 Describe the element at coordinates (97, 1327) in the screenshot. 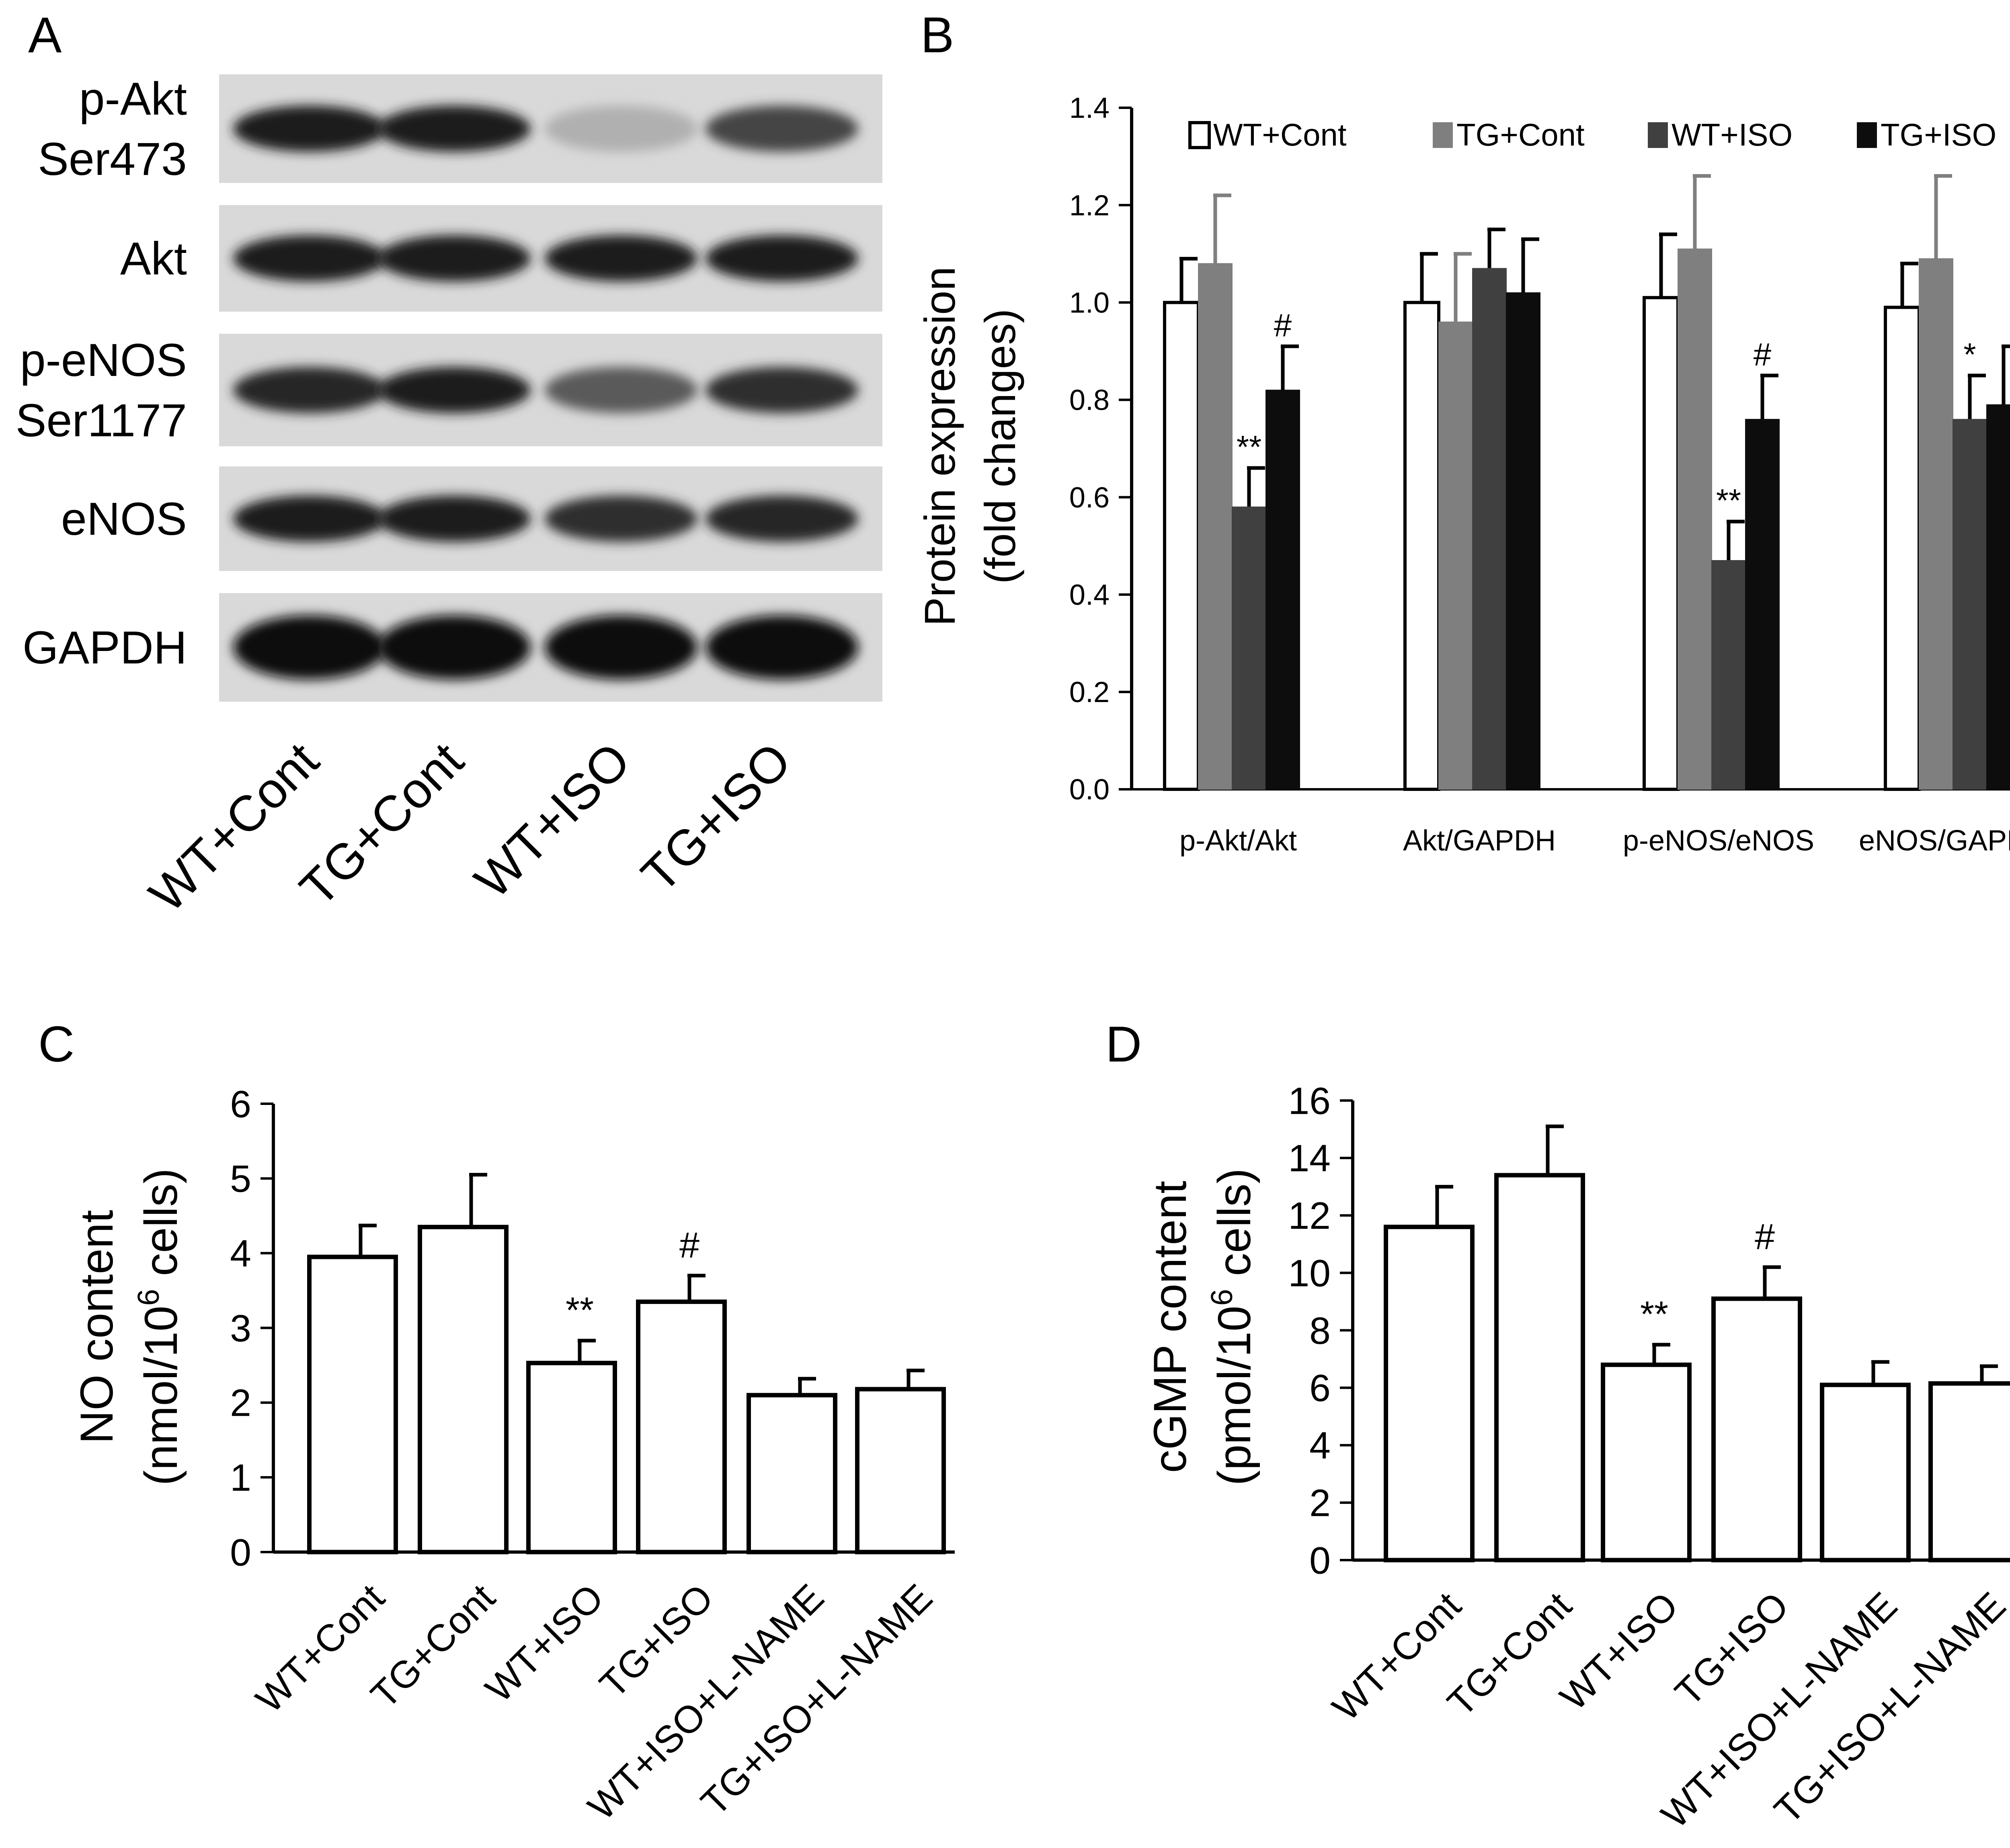

I see `y-axis-label: NO content` at that location.